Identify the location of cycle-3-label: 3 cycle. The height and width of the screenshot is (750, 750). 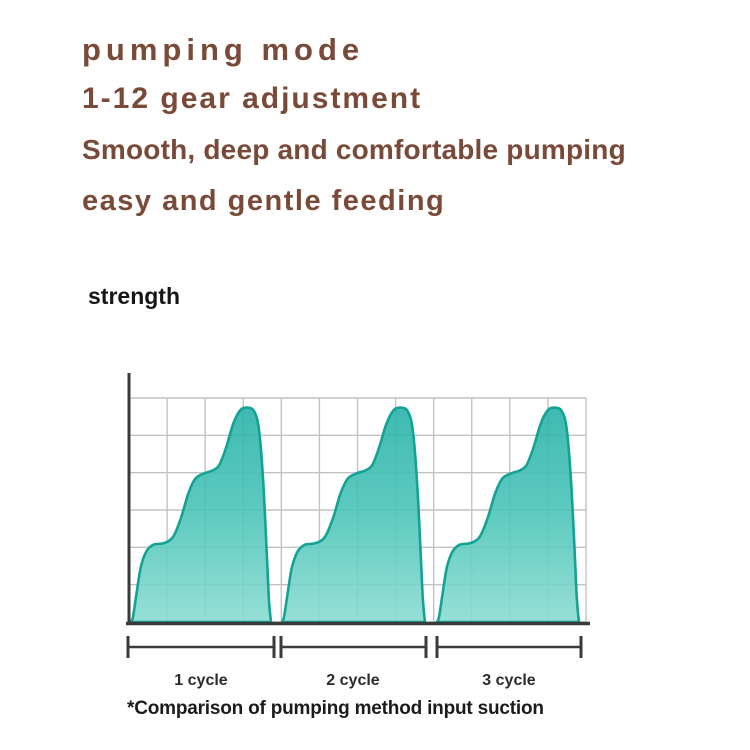
(508, 680).